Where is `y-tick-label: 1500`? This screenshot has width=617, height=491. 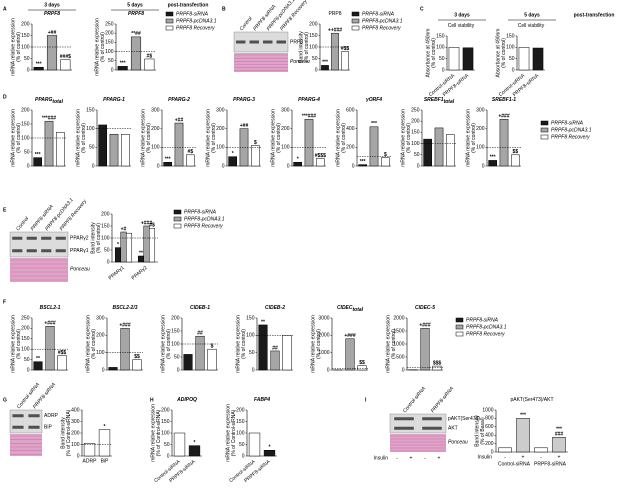 y-tick-label: 1500 is located at coordinates (398, 331).